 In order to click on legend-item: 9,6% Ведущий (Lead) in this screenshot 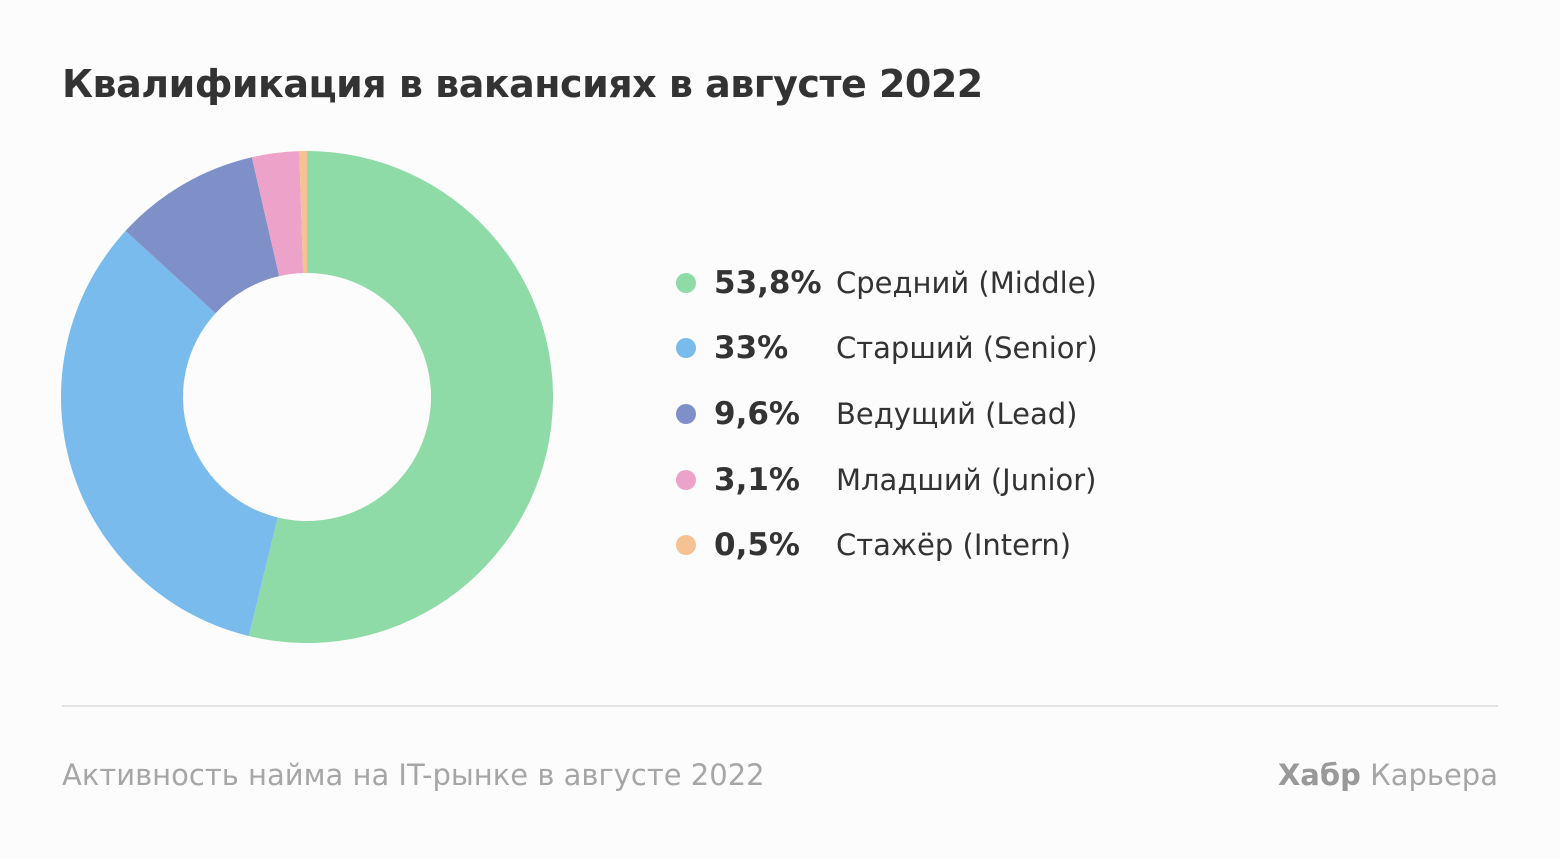, I will do `click(887, 414)`.